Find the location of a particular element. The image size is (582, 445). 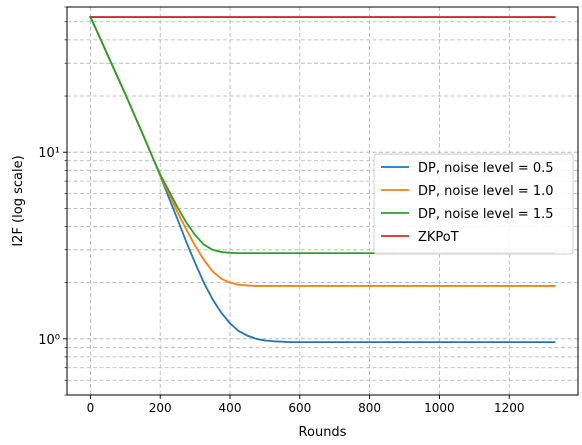

x-axis-label: Rounds is located at coordinates (323, 432).